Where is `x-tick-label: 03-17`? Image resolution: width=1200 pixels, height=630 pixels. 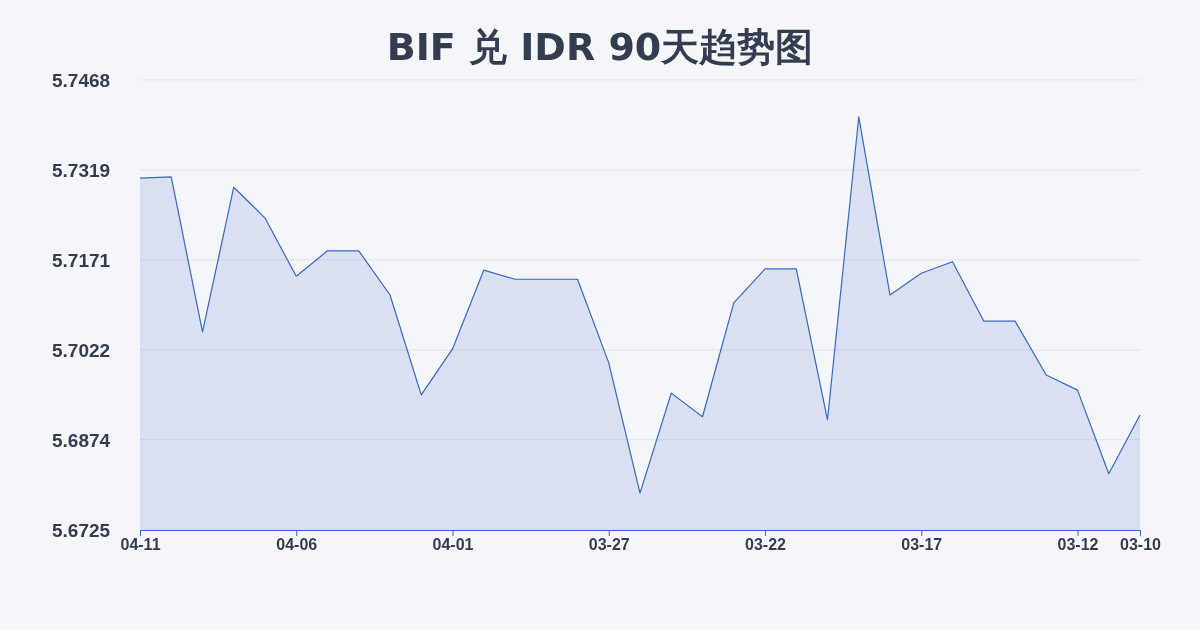 x-tick-label: 03-17 is located at coordinates (922, 545).